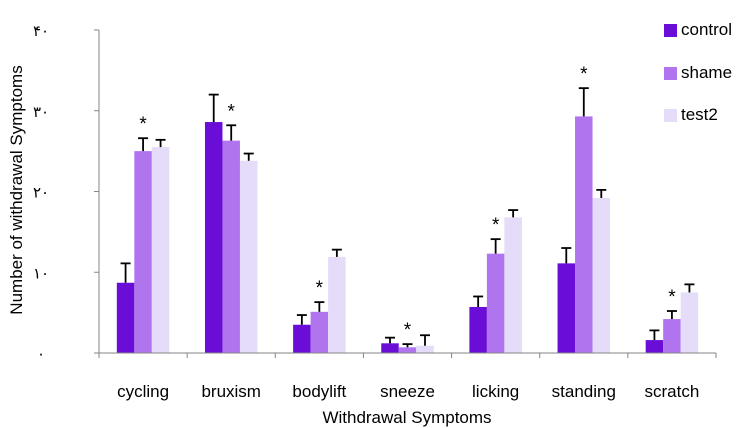 Image resolution: width=754 pixels, height=428 pixels. Describe the element at coordinates (670, 115) in the screenshot. I see `legend-swatch-test2` at that location.